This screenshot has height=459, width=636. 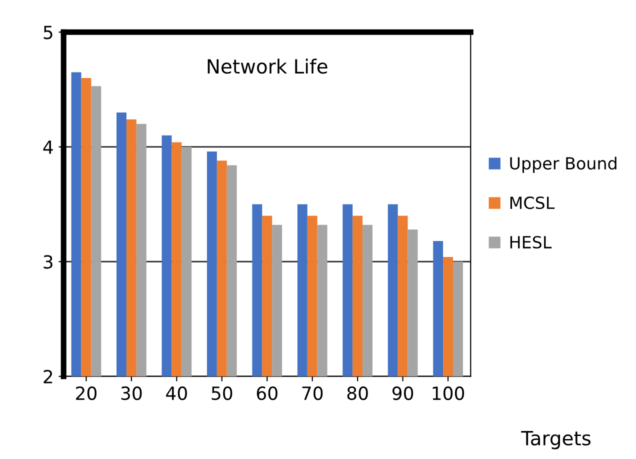 What do you see at coordinates (48, 33) in the screenshot?
I see `y-tick-label: 5` at bounding box center [48, 33].